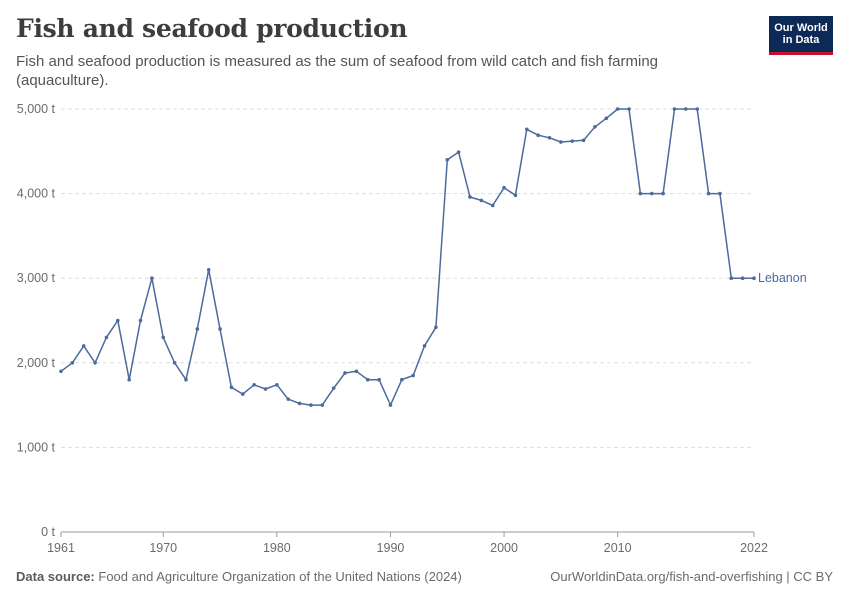 This screenshot has height=600, width=850. I want to click on x-tick-label: 1961, so click(61, 548).